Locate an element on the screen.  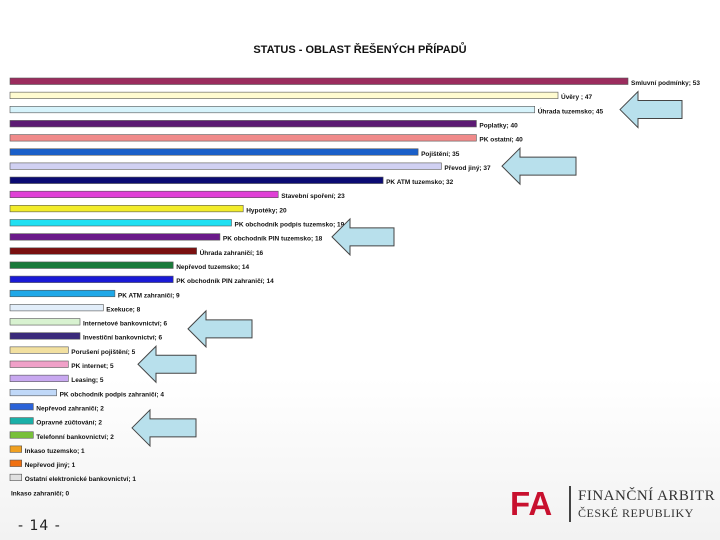
bar-label: Nepřevod zahraničí; 2 is located at coordinates (70, 408).